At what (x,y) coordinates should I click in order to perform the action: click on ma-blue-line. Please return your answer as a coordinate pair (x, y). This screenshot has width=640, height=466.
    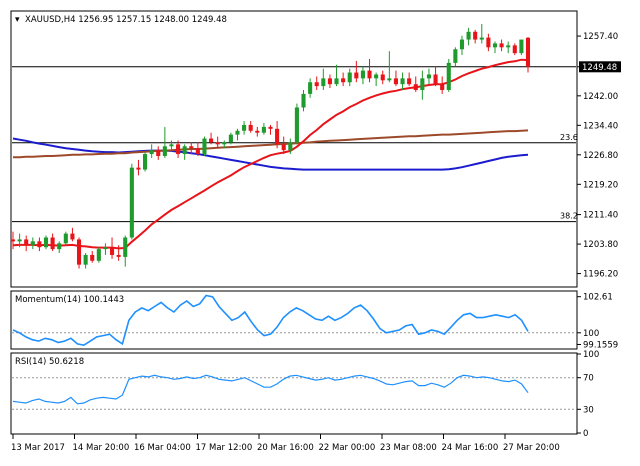
    Looking at the image, I should click on (270, 154).